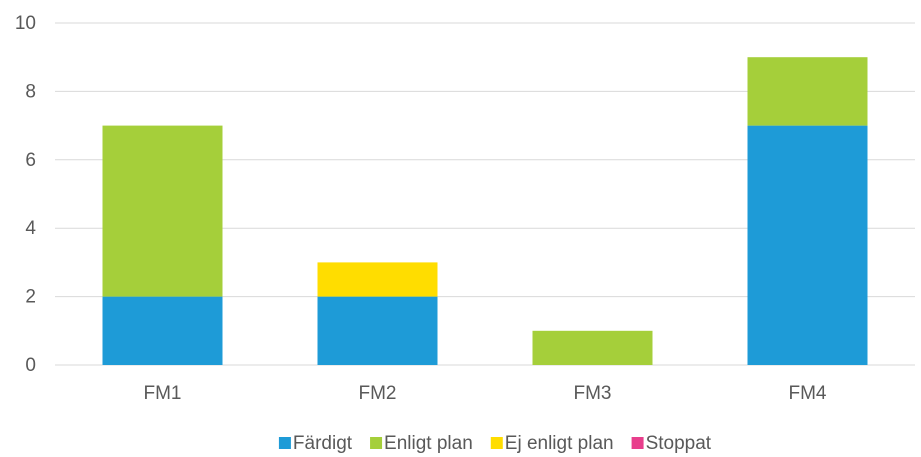  What do you see at coordinates (30, 228) in the screenshot?
I see `y-tick-label: 4` at bounding box center [30, 228].